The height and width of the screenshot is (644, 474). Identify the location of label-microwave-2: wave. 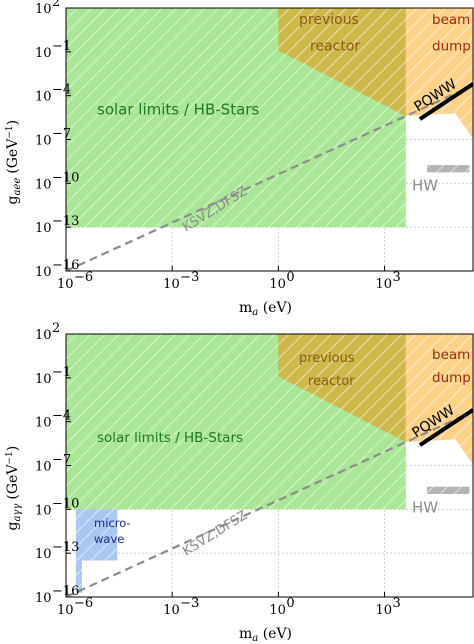
(109, 539).